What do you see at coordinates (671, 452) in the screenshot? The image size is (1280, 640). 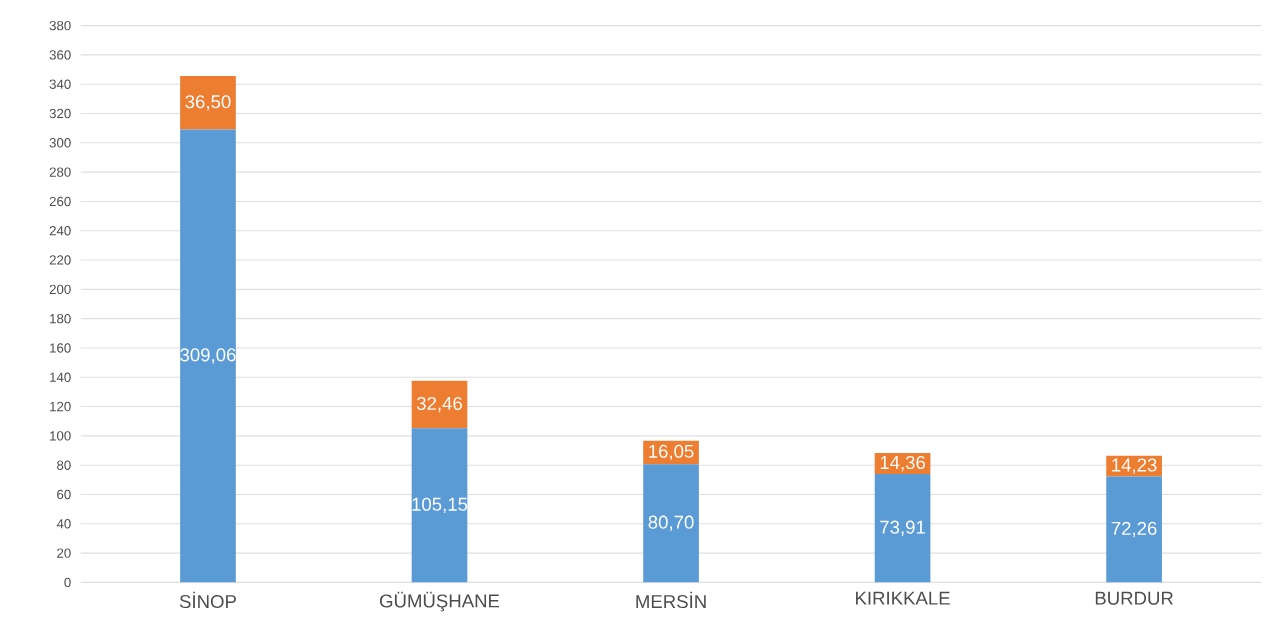 I see `data-label: 16,05` at bounding box center [671, 452].